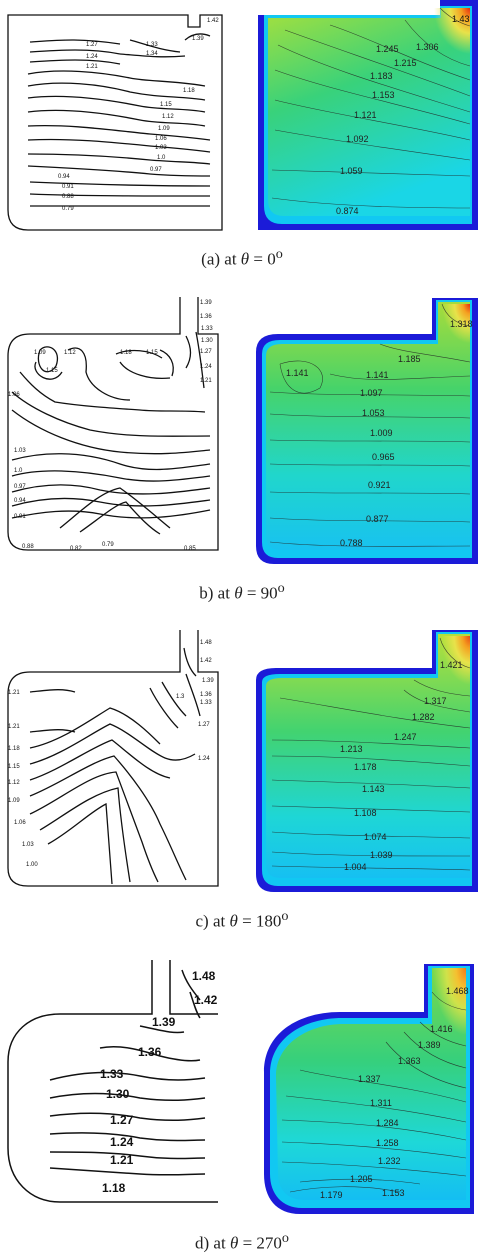 Image resolution: width=484 pixels, height=1260 pixels. I want to click on label: 1.42, so click(213, 21).